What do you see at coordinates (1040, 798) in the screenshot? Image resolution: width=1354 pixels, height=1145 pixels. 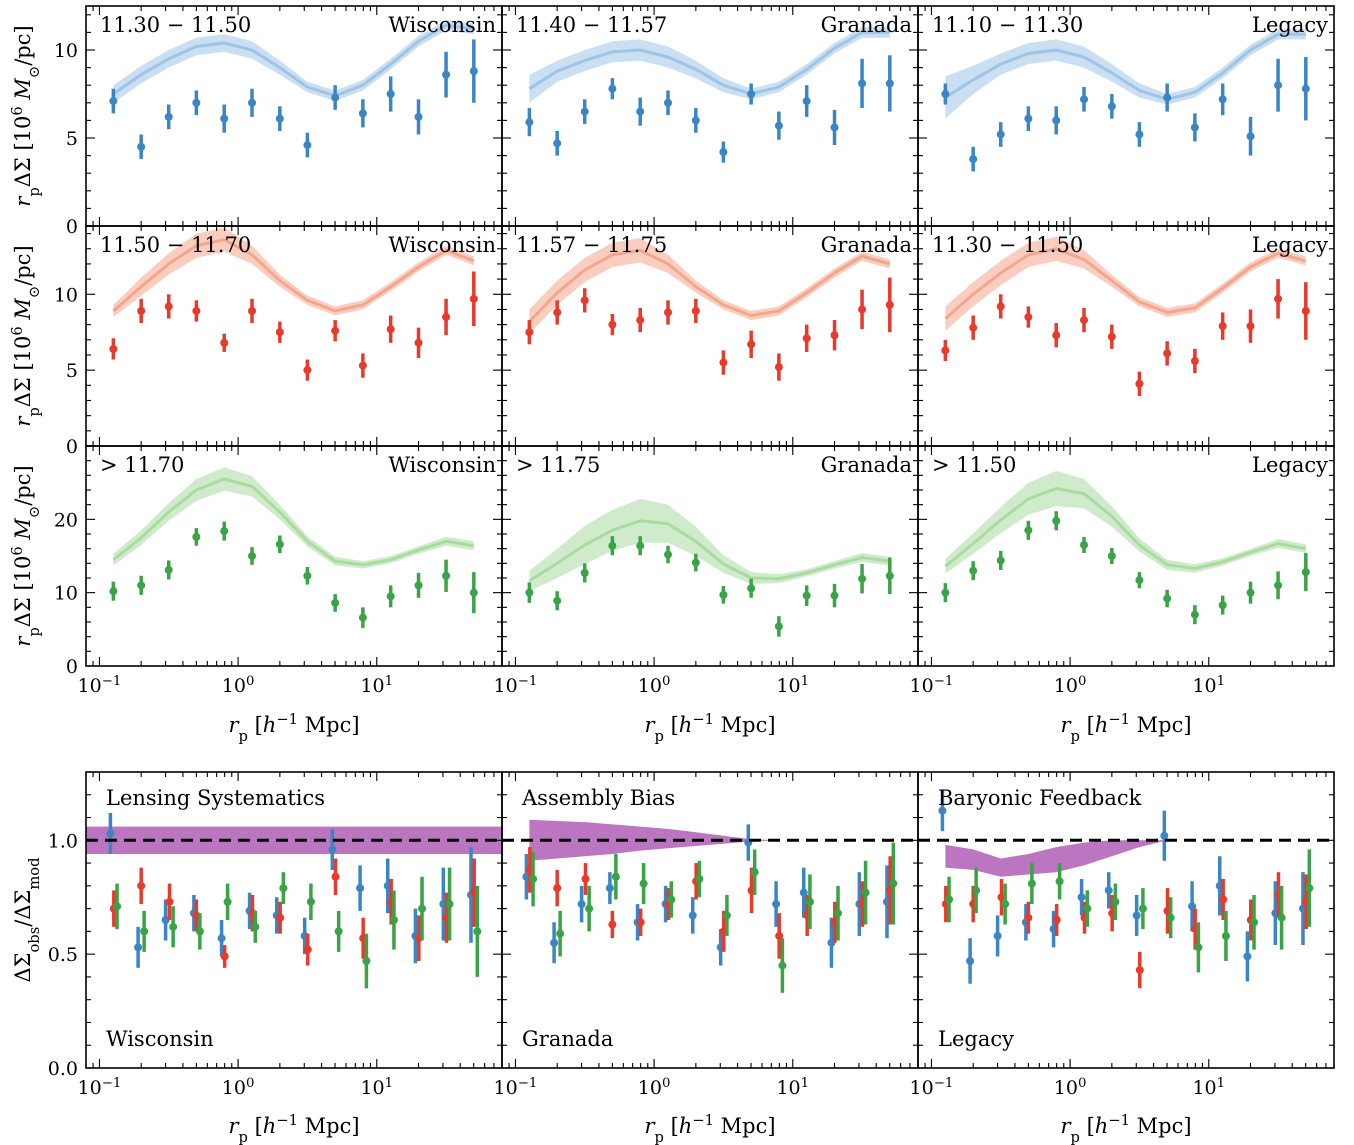 I see `effect-label: Baryonic Feedback` at bounding box center [1040, 798].